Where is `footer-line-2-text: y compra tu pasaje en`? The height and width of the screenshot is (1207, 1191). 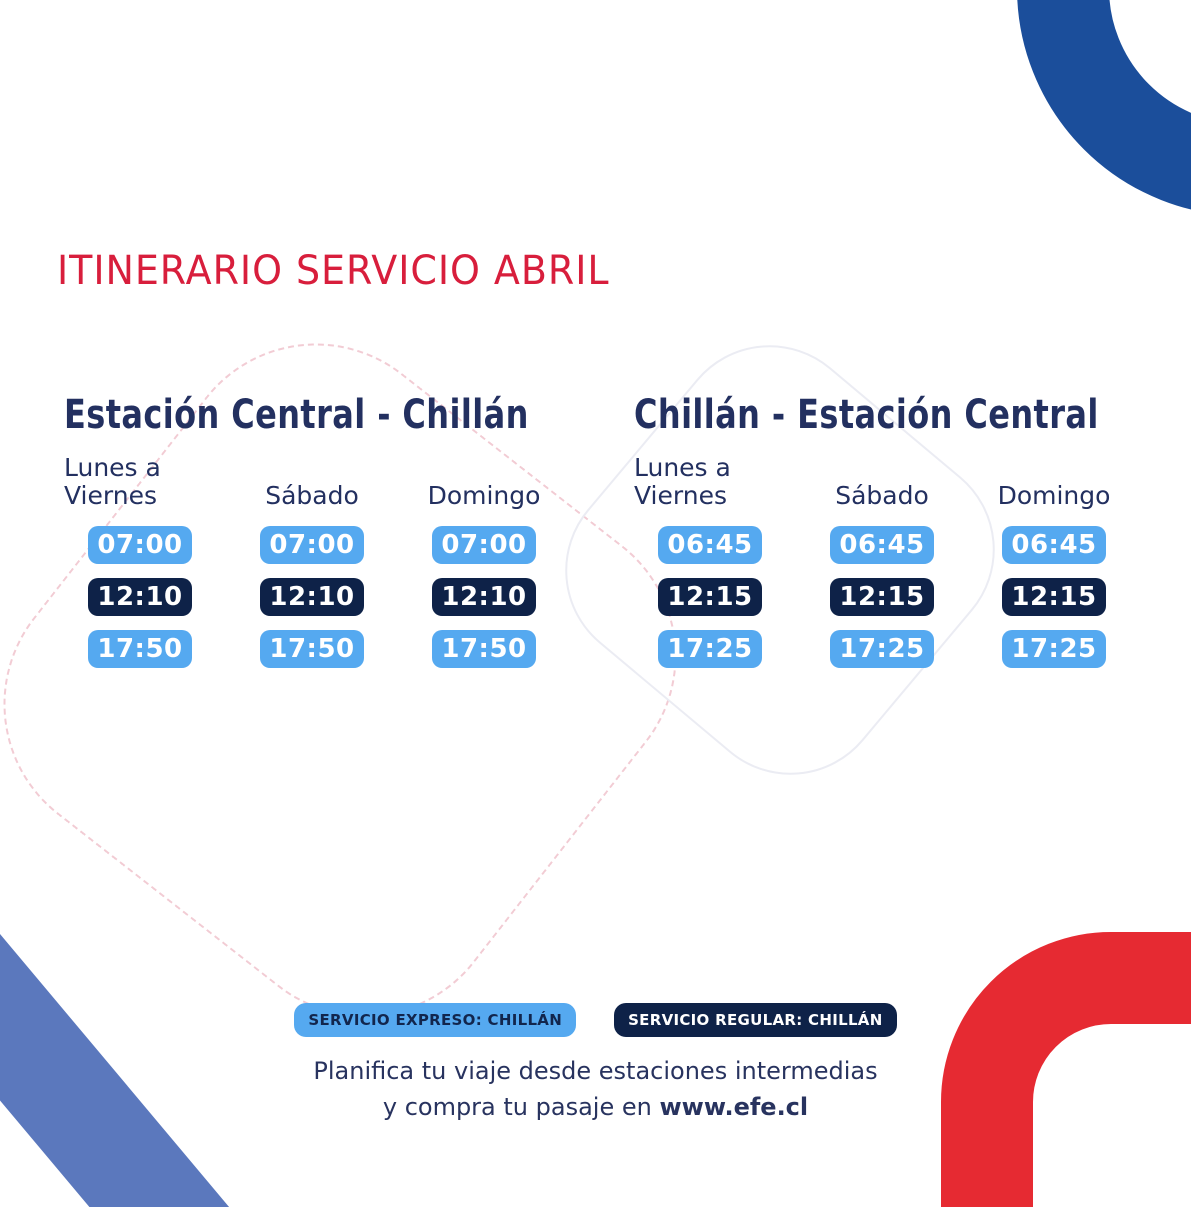 footer-line-2-text: y compra tu pasaje en is located at coordinates (521, 1107).